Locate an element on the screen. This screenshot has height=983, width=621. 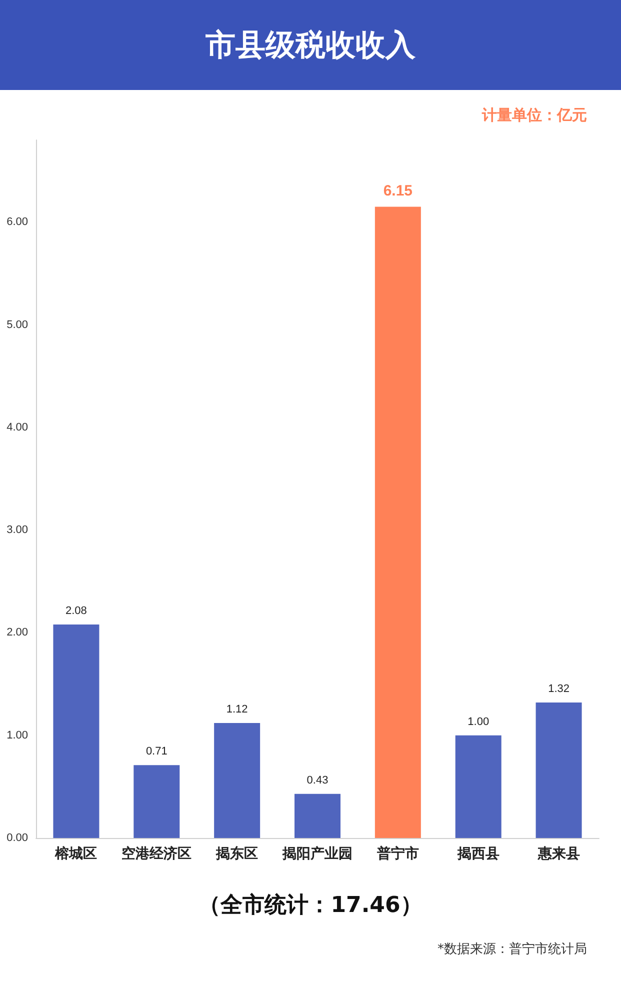
x-tick-label: 空港经济区 is located at coordinates (157, 853).